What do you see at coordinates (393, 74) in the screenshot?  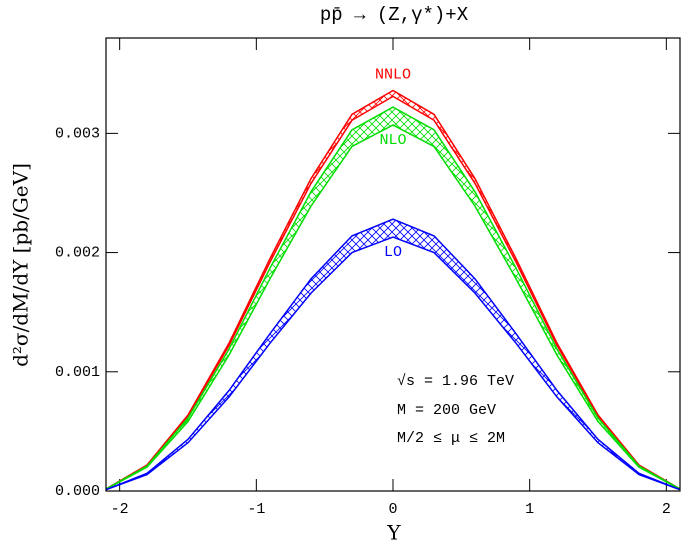 I see `series-label: NNLO` at bounding box center [393, 74].